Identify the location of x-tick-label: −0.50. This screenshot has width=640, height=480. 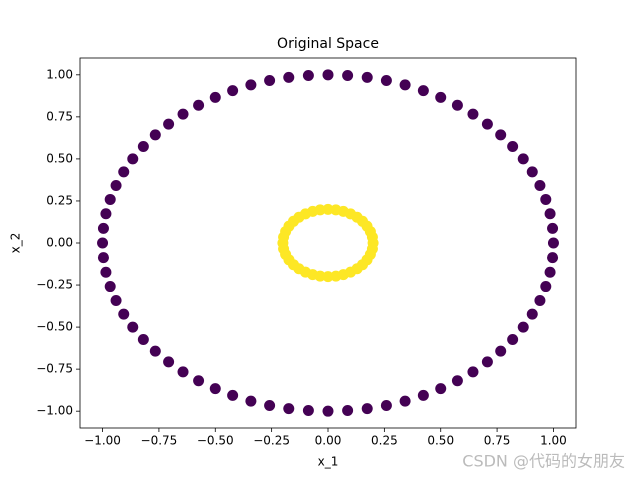
(215, 441).